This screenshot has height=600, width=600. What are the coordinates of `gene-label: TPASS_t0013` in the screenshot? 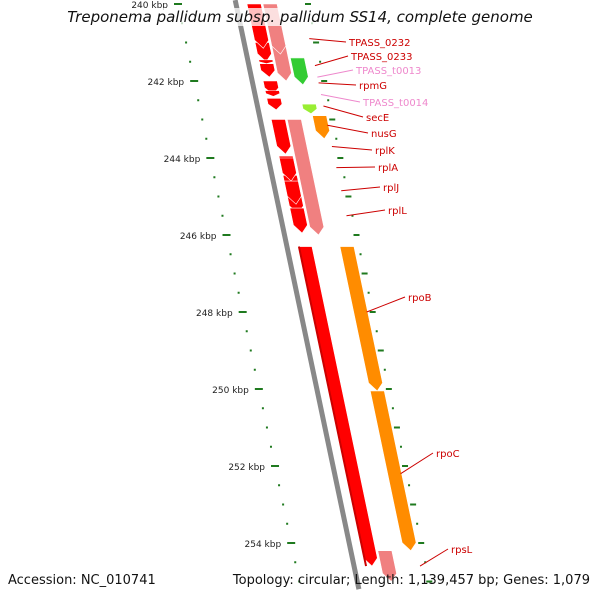 It's located at (388, 71).